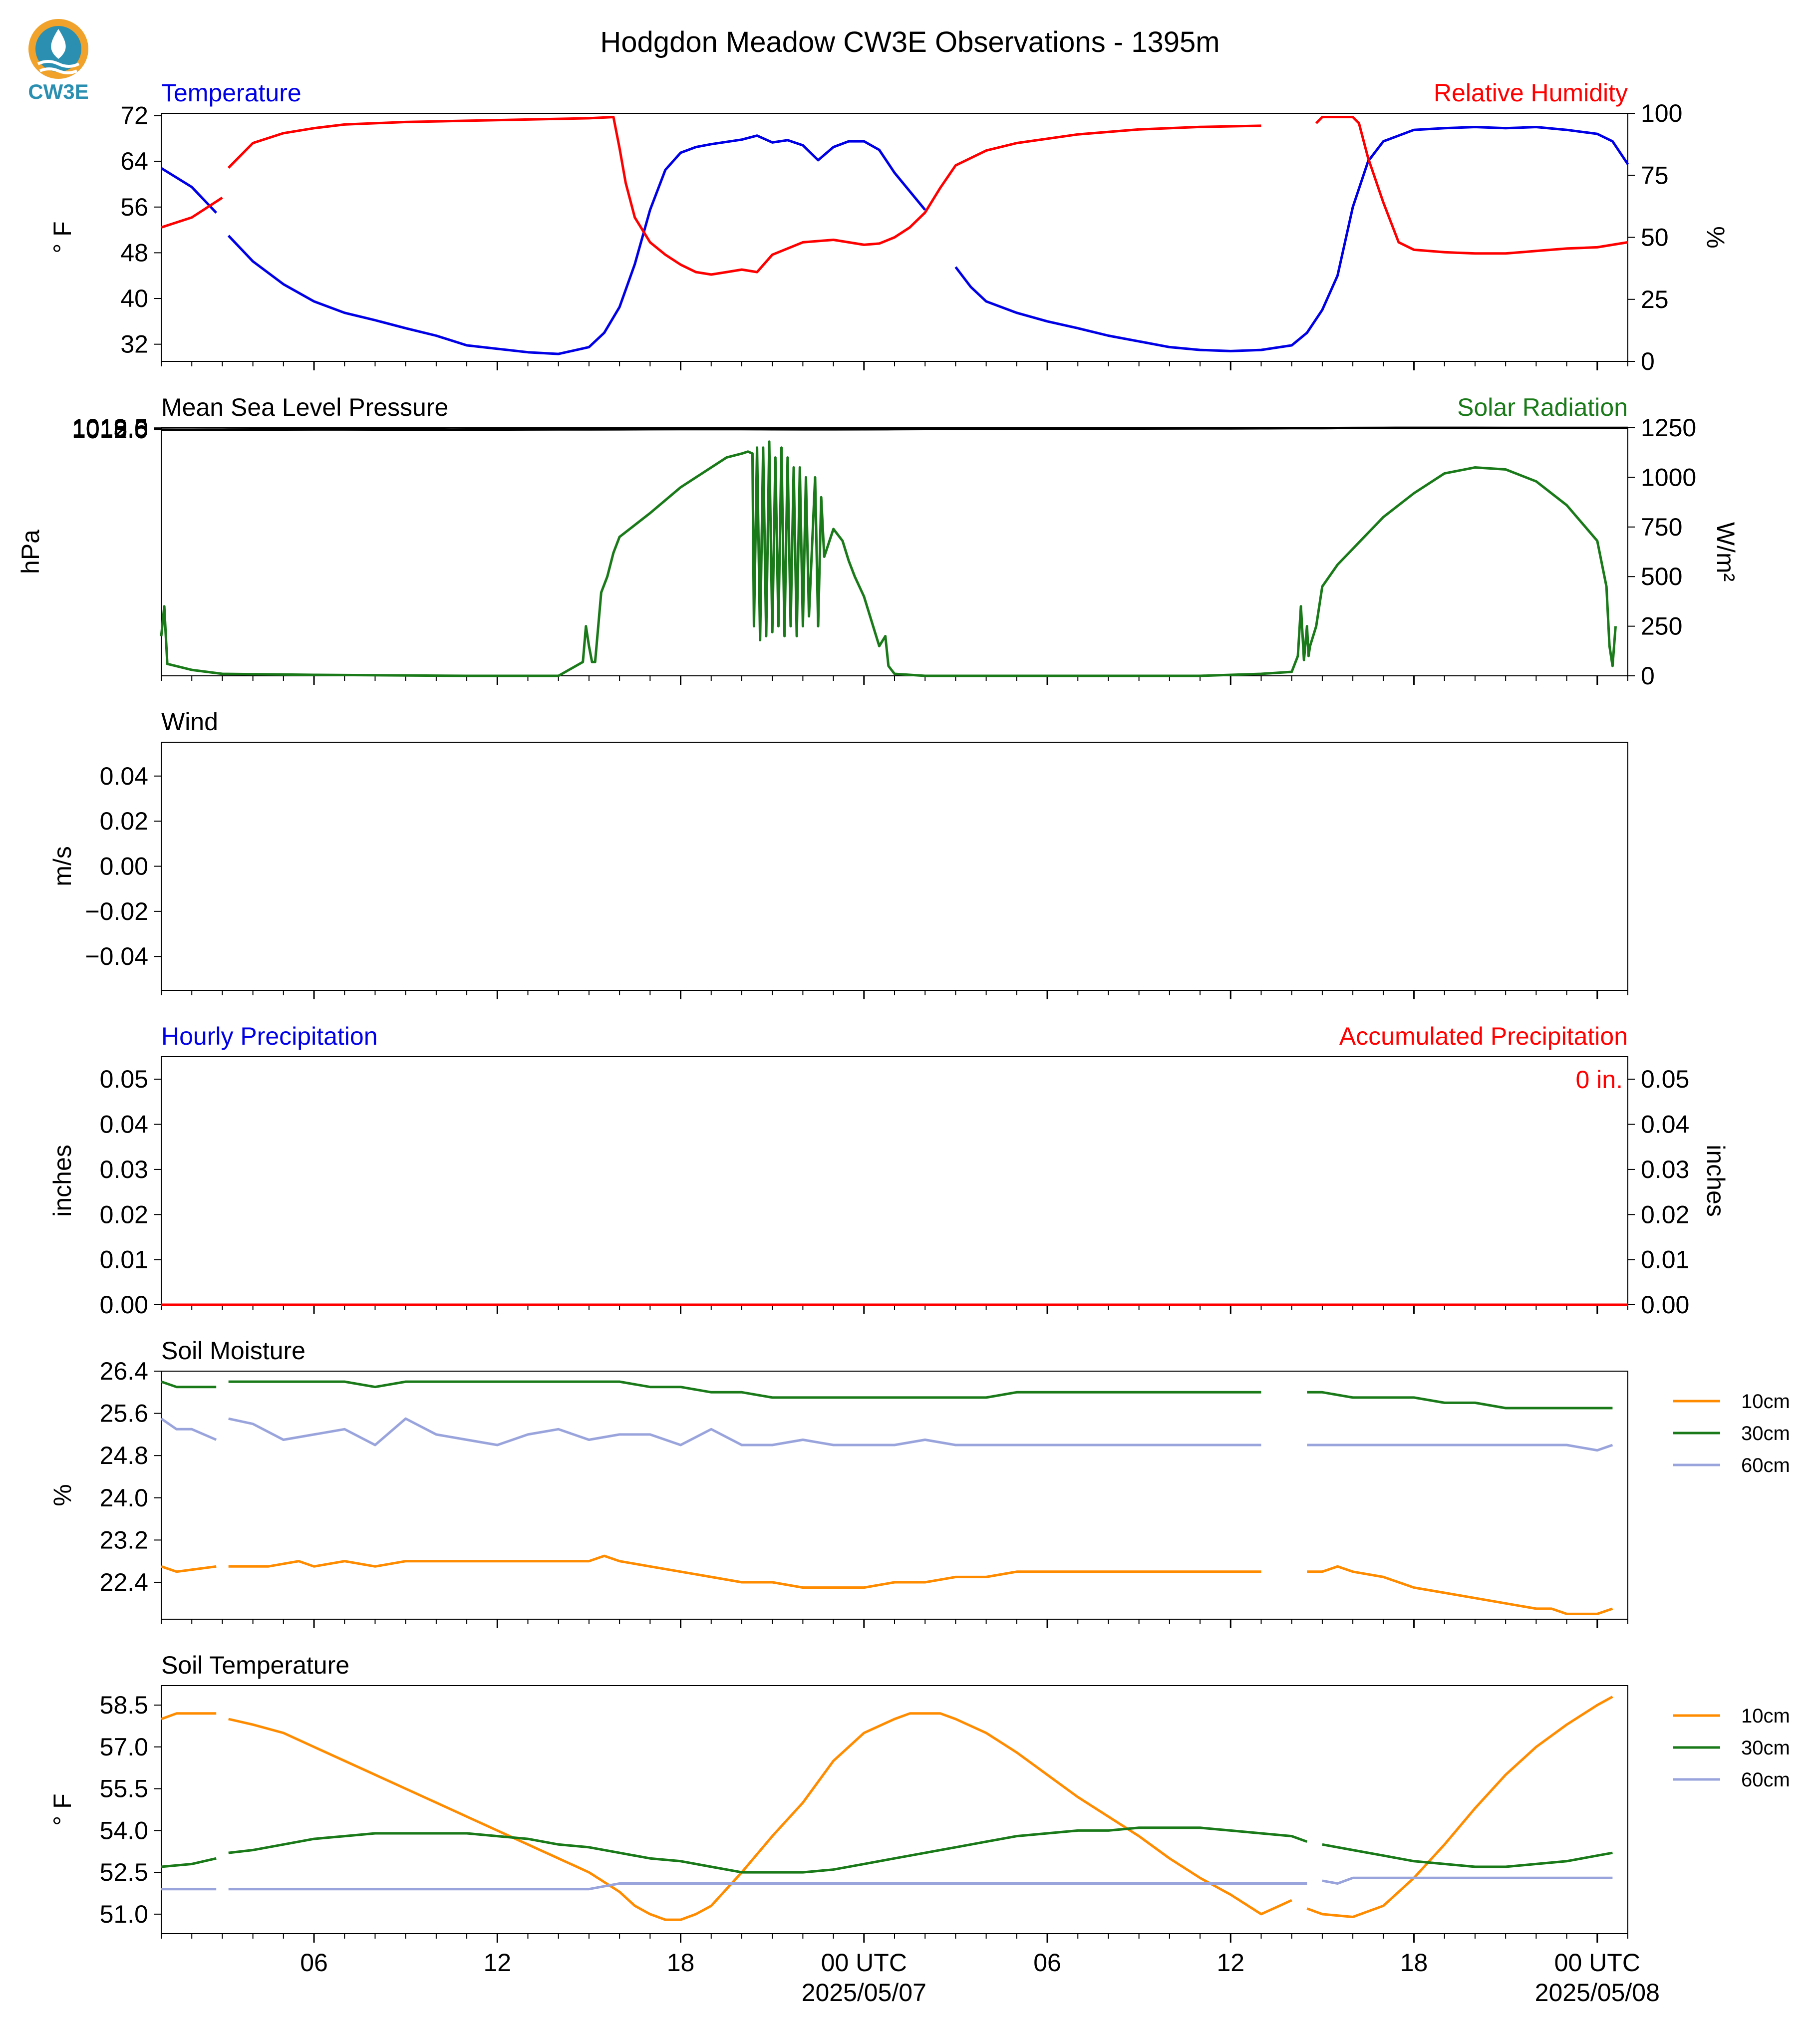  What do you see at coordinates (124, 1747) in the screenshot?
I see `y-tick-label: 57.0` at bounding box center [124, 1747].